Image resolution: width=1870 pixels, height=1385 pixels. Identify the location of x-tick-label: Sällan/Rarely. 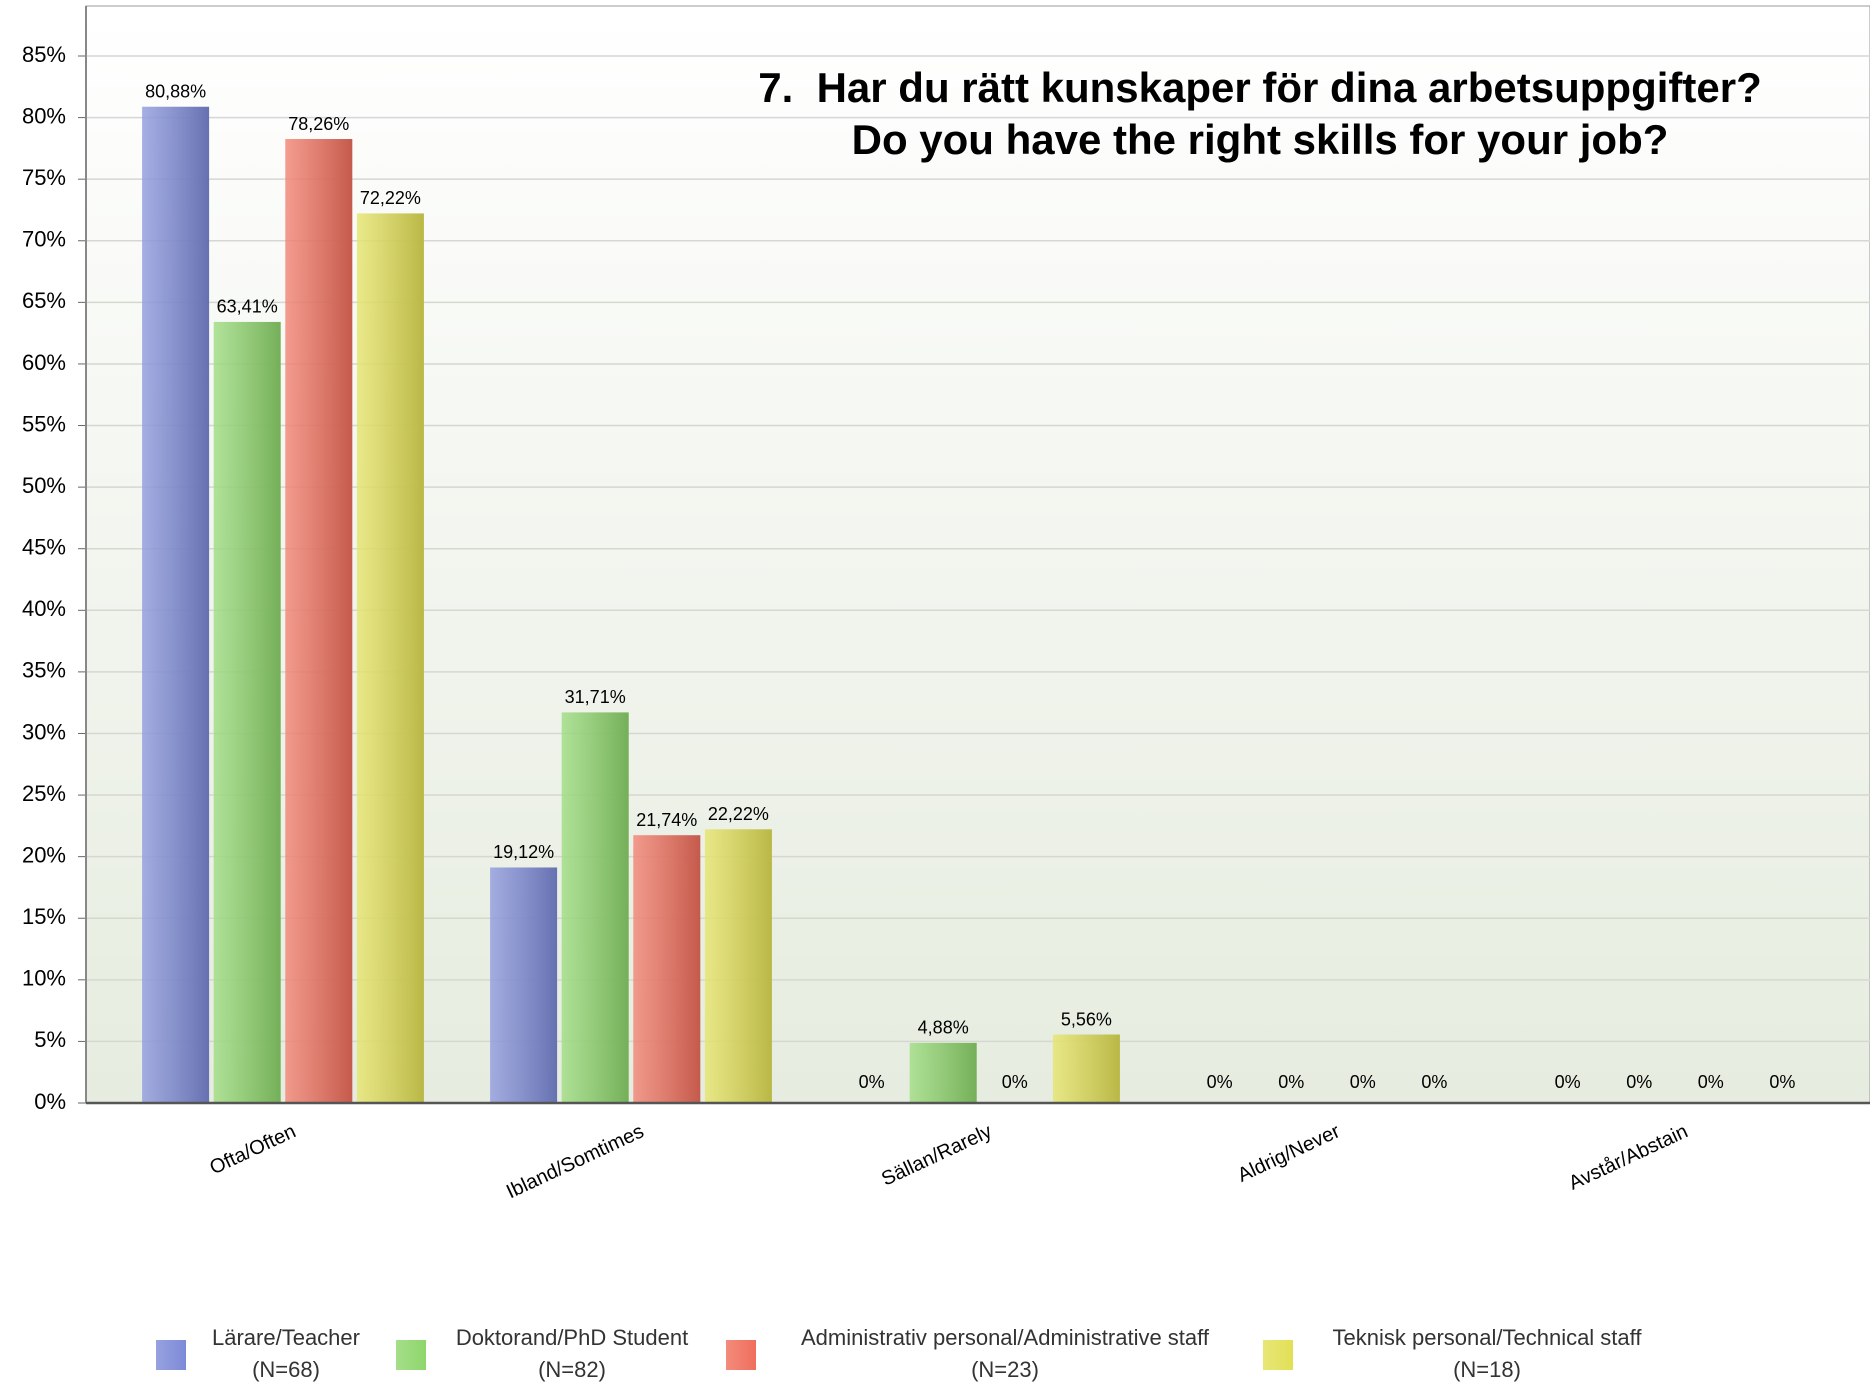
(936, 1155).